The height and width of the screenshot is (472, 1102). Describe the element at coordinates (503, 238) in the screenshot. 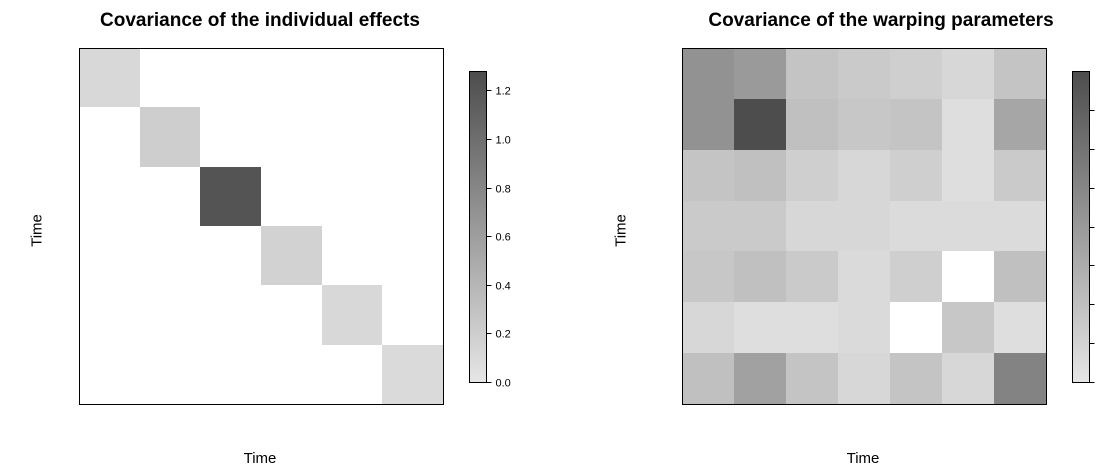

I see `colorbar-tick-label: 0.6` at that location.